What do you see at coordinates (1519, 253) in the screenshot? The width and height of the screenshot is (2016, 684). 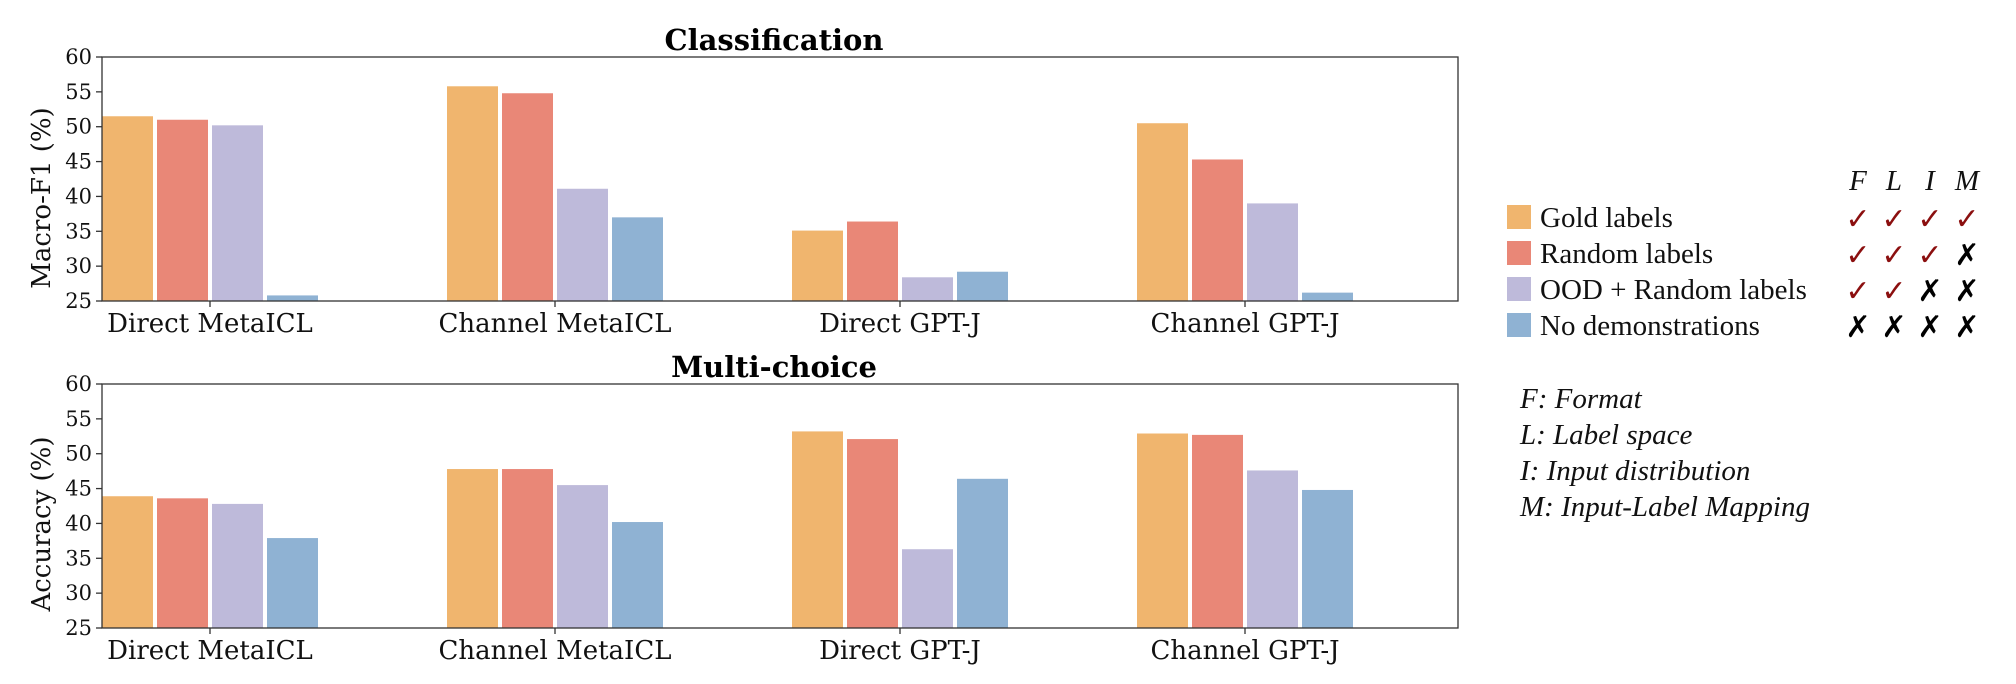 I see `legend-swatch-random` at bounding box center [1519, 253].